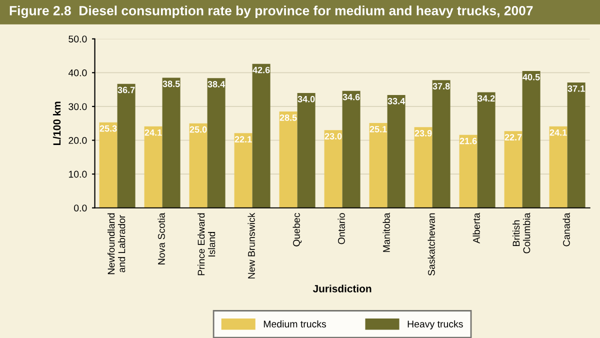 This screenshot has width=600, height=338. I want to click on data-label: 38.5, so click(171, 84).